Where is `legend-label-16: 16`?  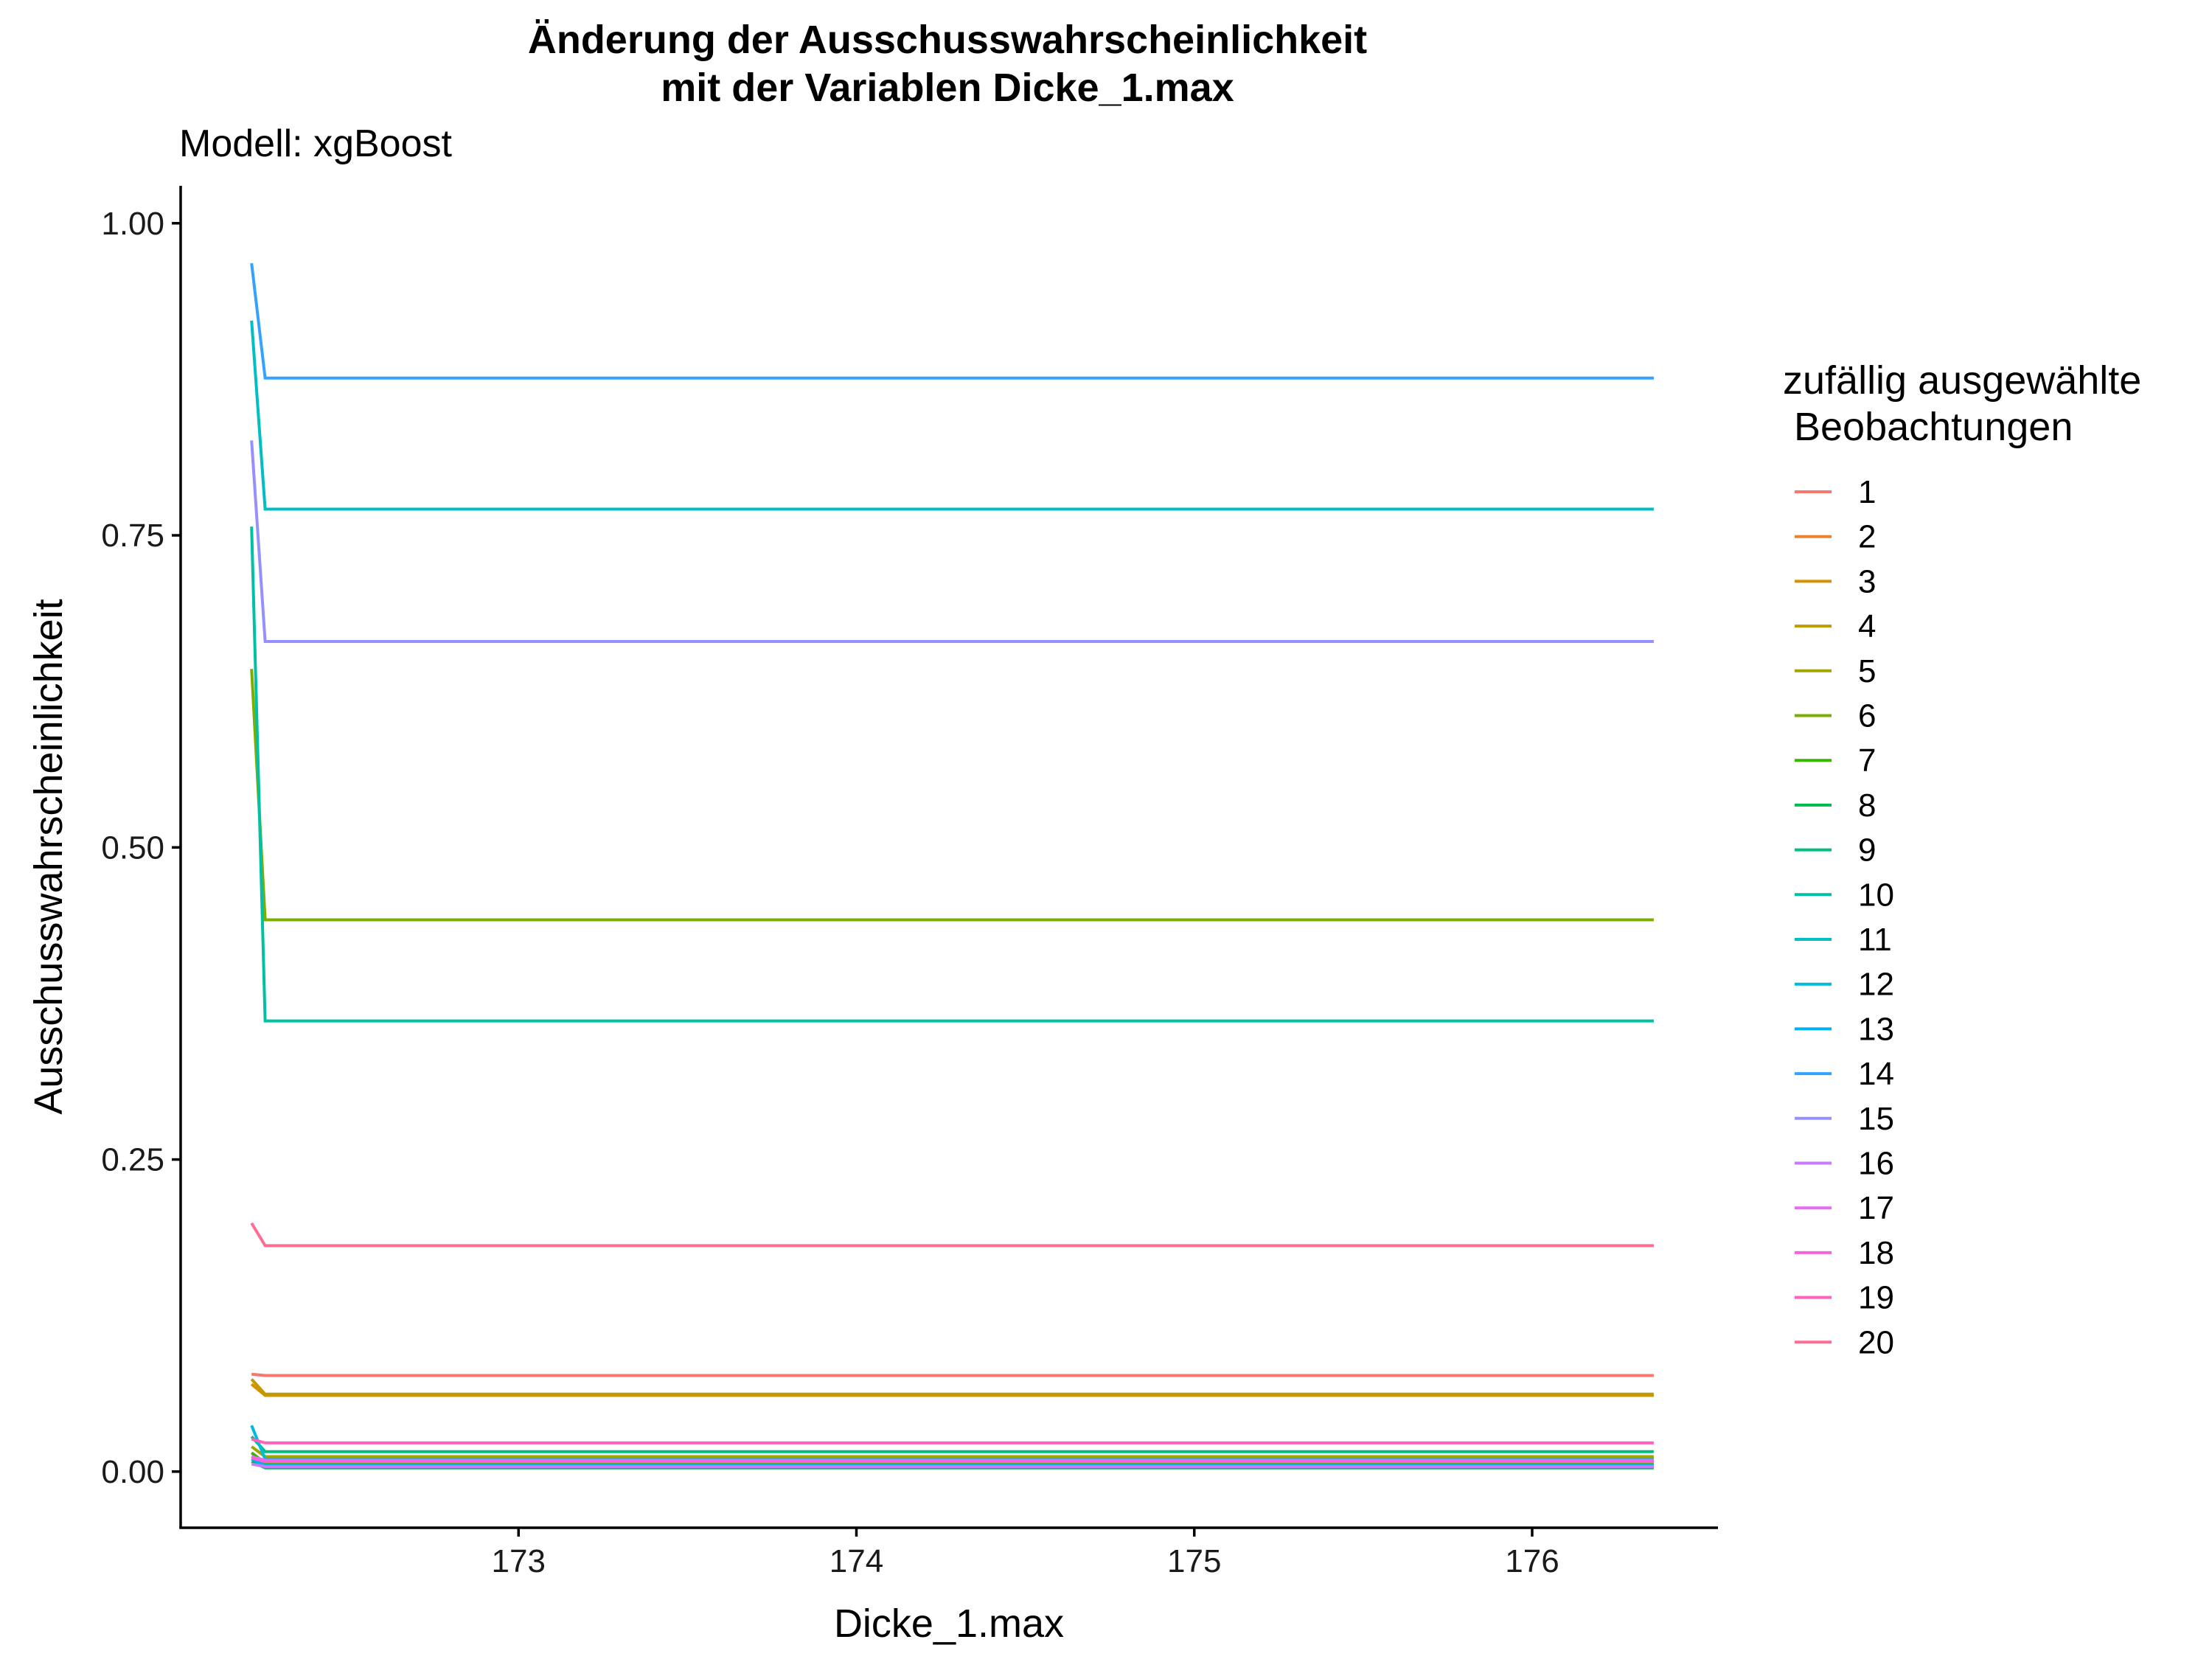
legend-label-16: 16 is located at coordinates (1876, 1164).